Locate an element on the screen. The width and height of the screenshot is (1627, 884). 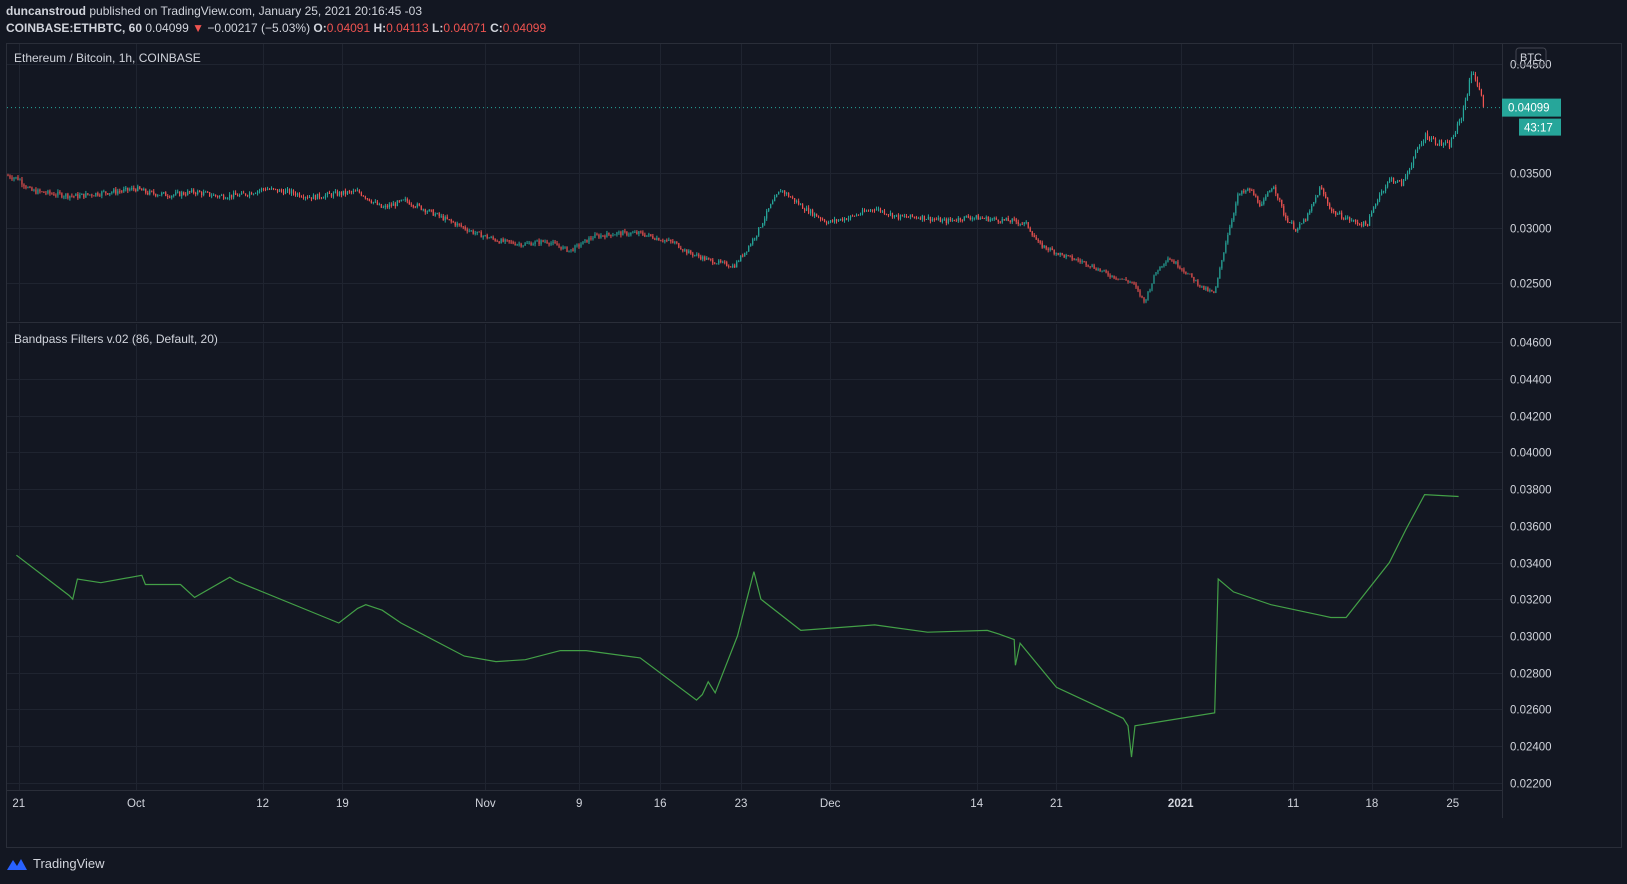
author-name: duncanstroud is located at coordinates (46, 11).